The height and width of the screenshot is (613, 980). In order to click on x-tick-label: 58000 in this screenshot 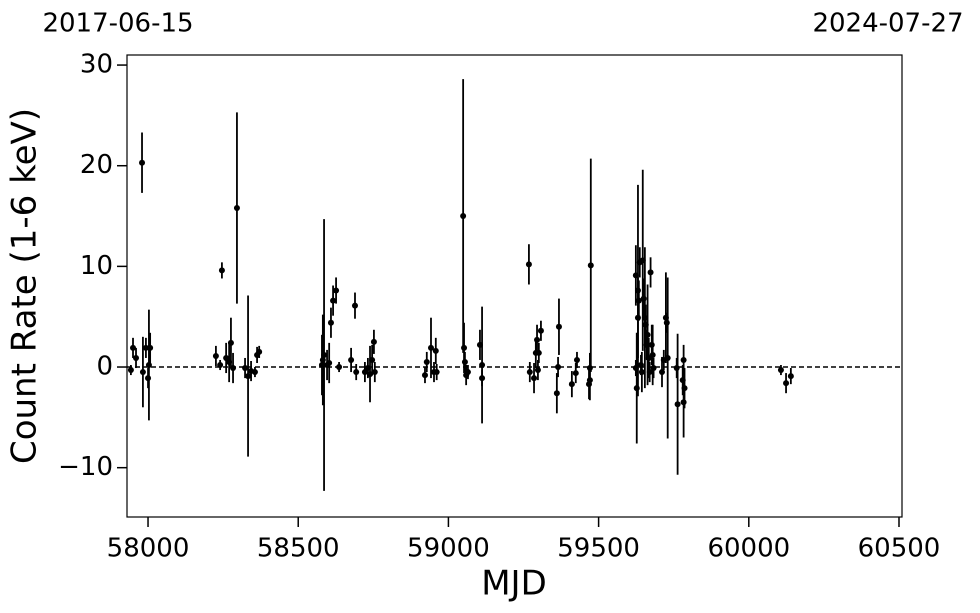, I will do `click(148, 549)`.